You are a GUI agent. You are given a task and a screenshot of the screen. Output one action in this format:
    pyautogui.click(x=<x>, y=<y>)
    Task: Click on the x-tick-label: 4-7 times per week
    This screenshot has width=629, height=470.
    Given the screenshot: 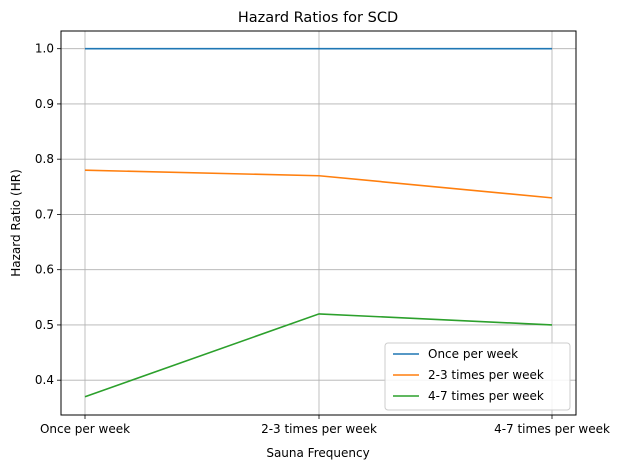 What is the action you would take?
    pyautogui.click(x=552, y=429)
    